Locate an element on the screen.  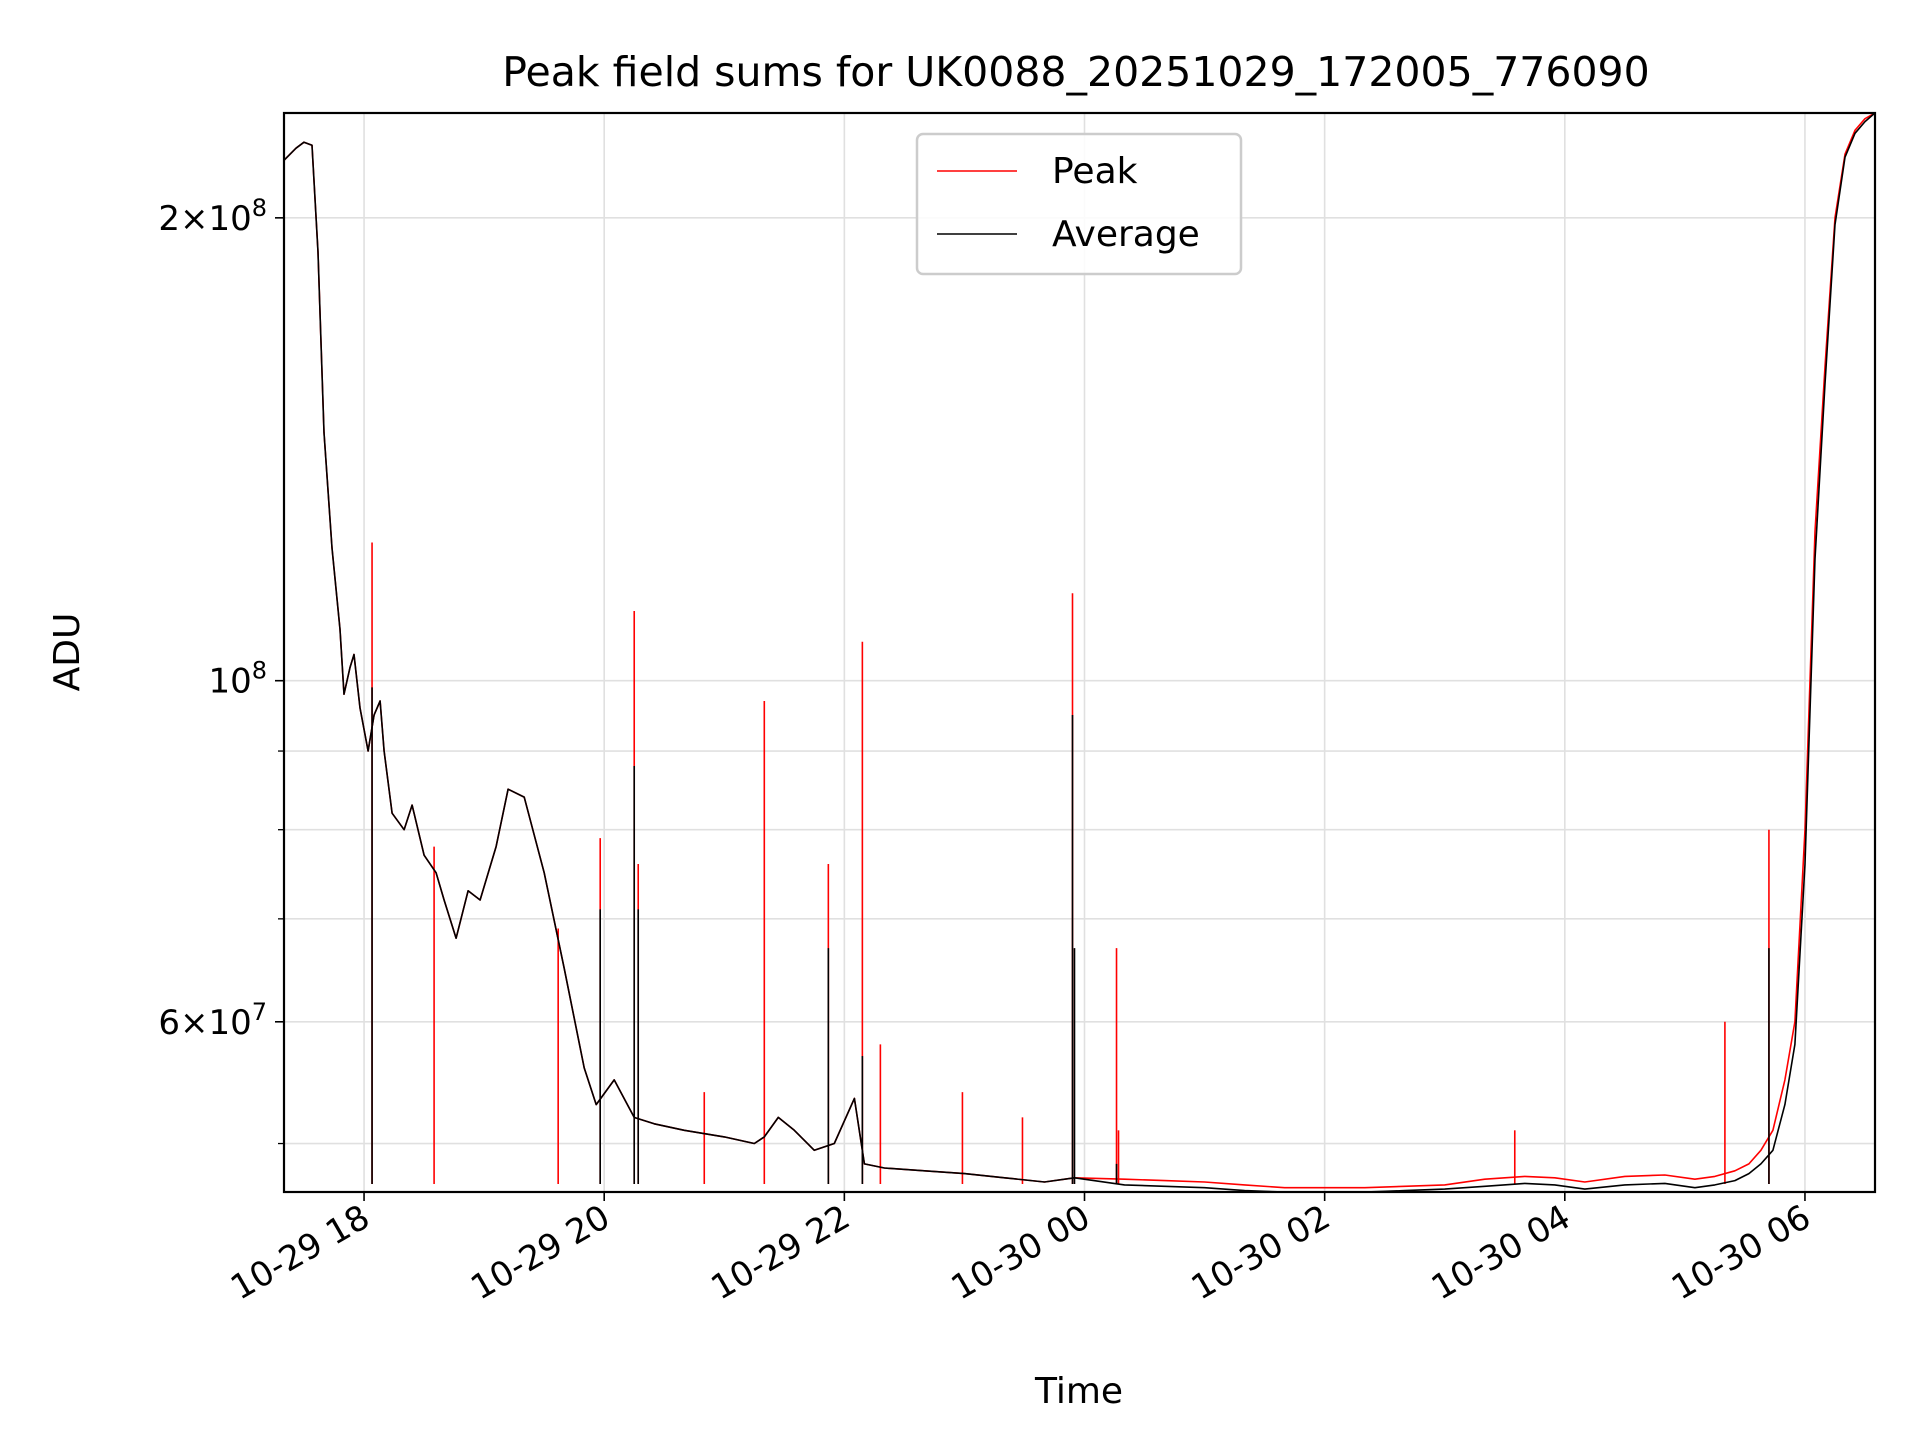
y-axis-label: ADU is located at coordinates (67, 652).